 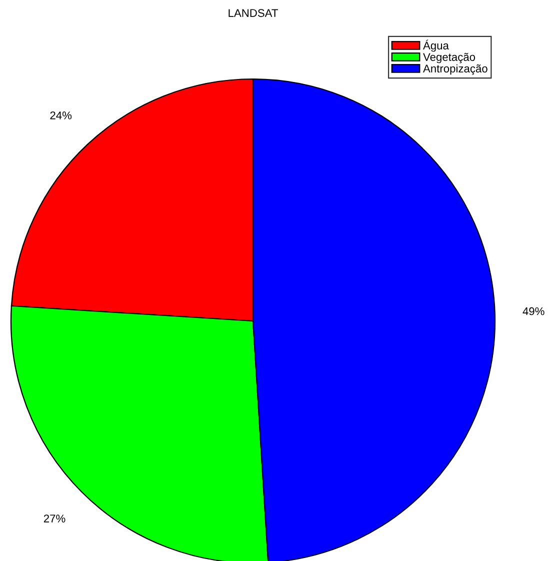 What do you see at coordinates (455, 69) in the screenshot?
I see `legend-label: Antropização` at bounding box center [455, 69].